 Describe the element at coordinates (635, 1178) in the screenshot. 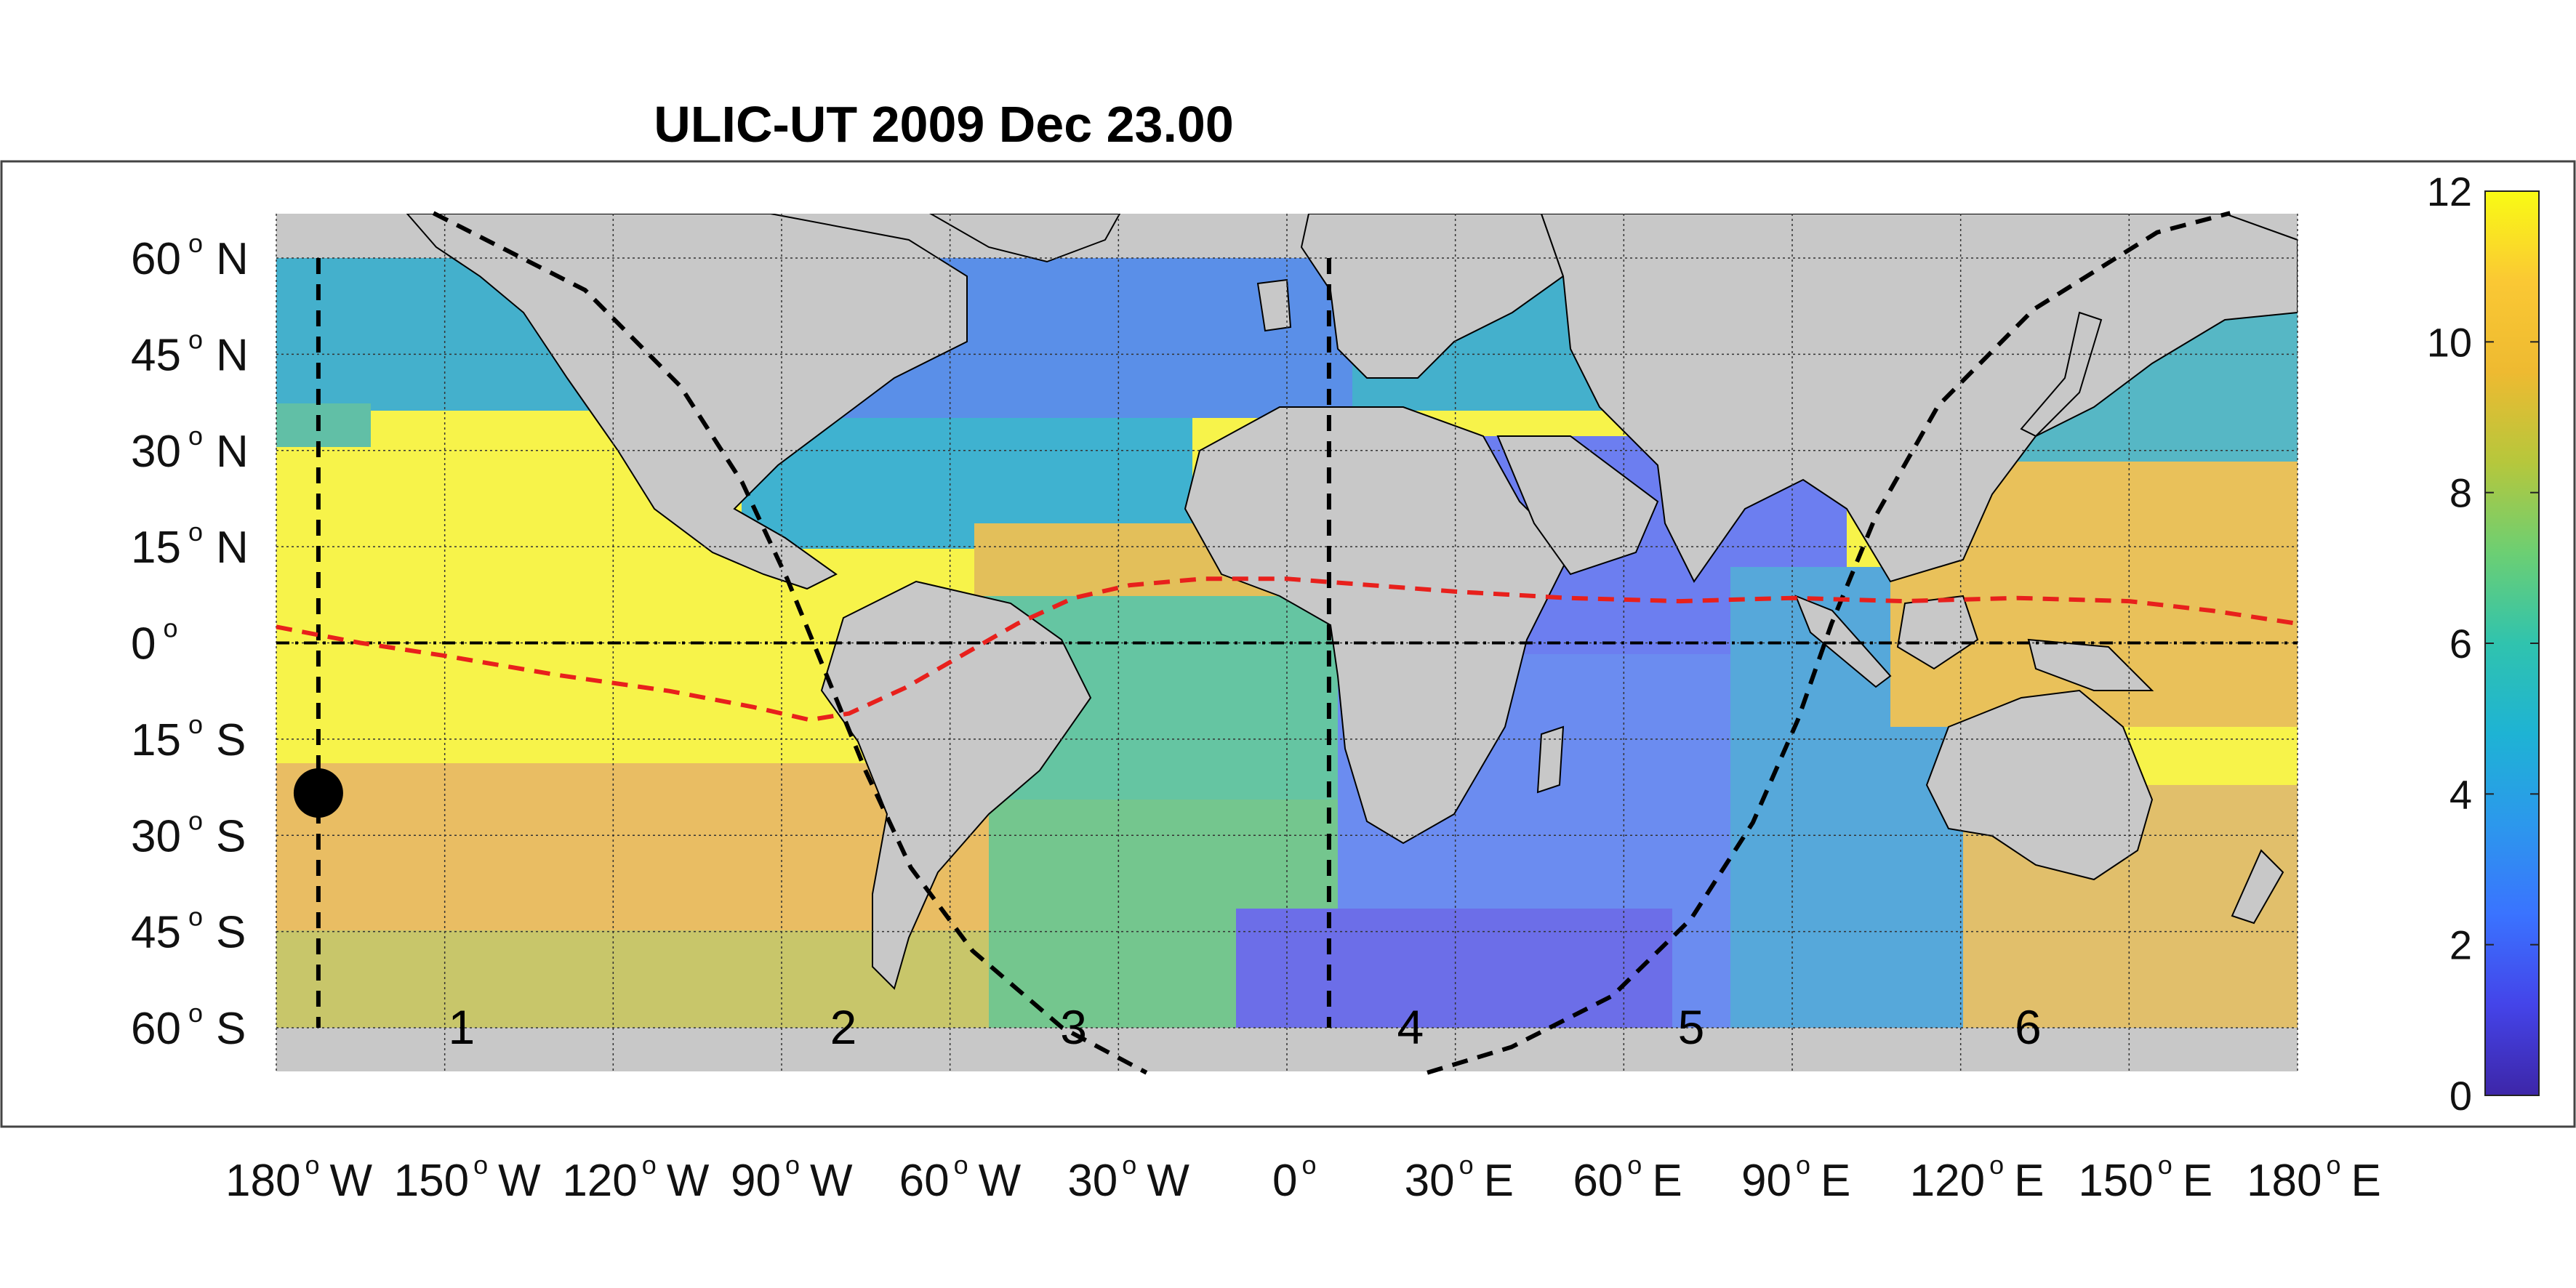

I see `longitude-label: 120 o W` at that location.